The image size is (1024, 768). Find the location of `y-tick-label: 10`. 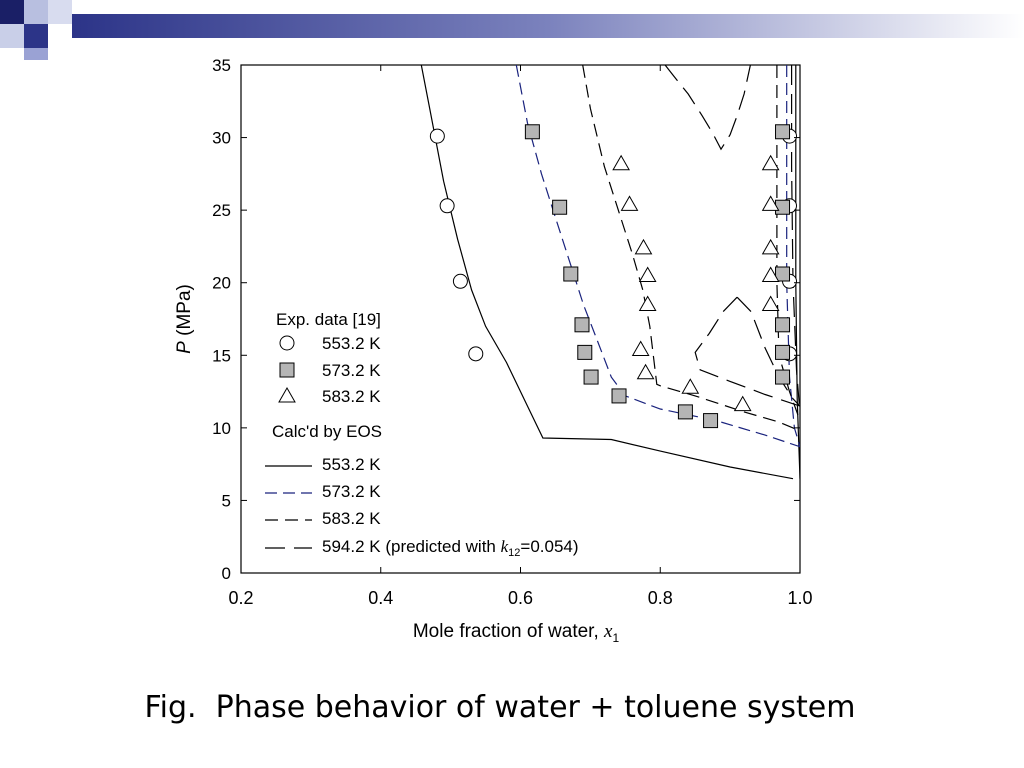

y-tick-label: 10 is located at coordinates (221, 428).